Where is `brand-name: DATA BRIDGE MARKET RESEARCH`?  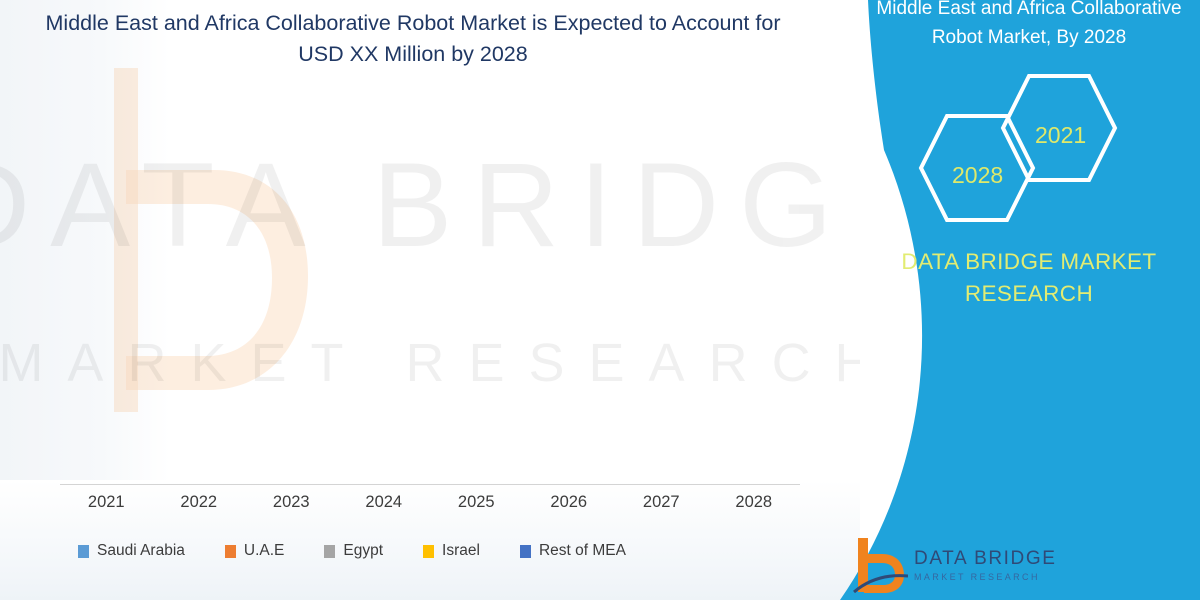
brand-name: DATA BRIDGE MARKET RESEARCH is located at coordinates (1029, 277).